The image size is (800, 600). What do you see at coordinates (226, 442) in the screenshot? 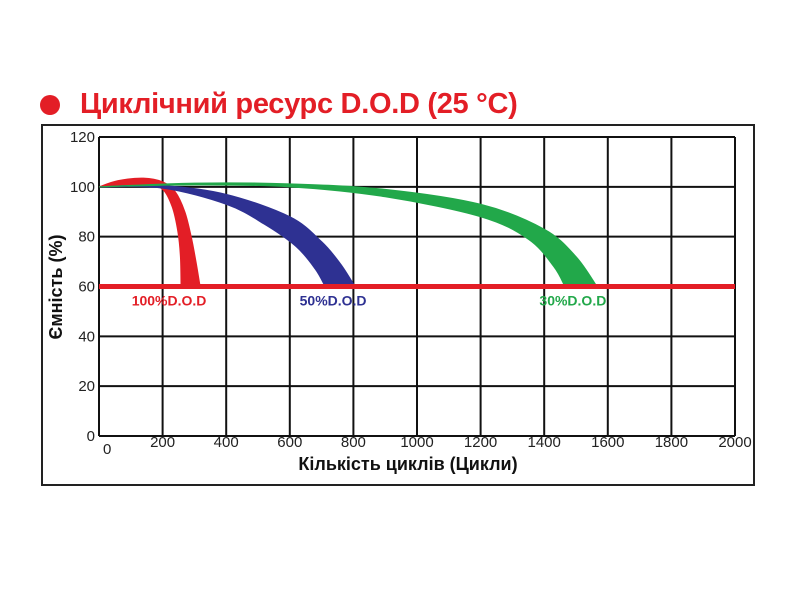
I see `x-tick-label: 400` at bounding box center [226, 442].